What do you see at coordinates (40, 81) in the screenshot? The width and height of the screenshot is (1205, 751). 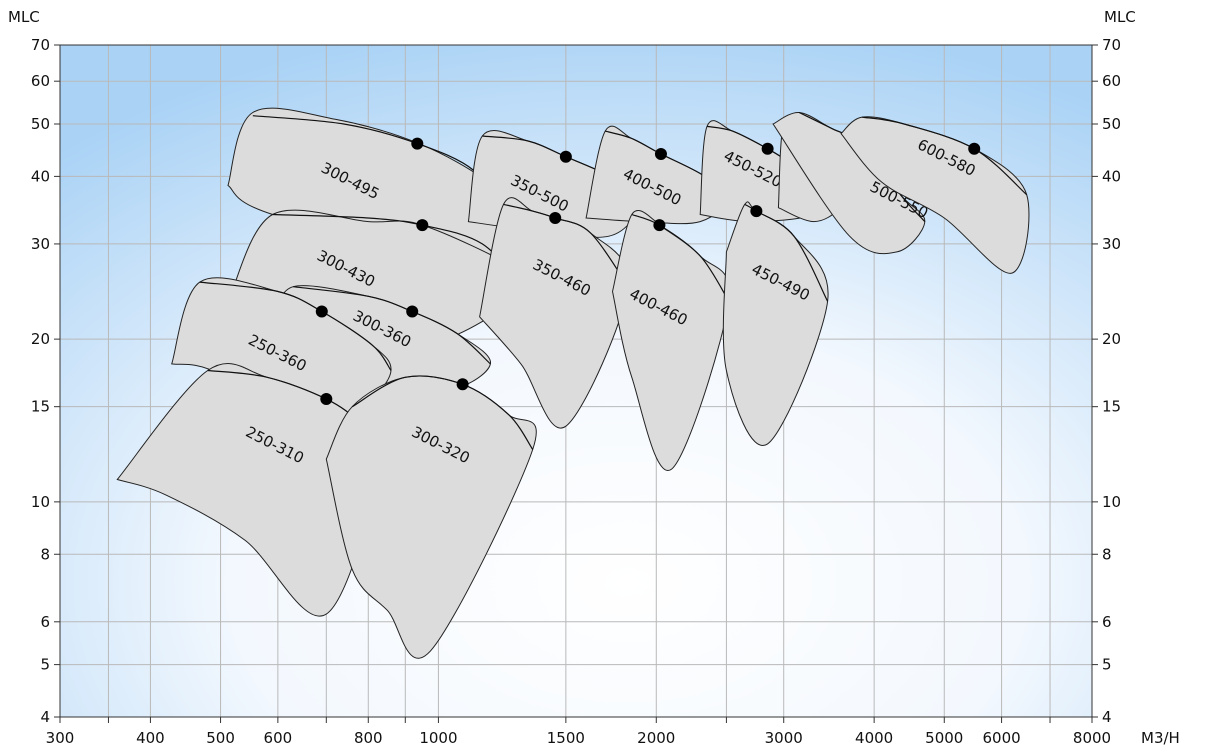 I see `y-tick-label-left: 60` at bounding box center [40, 81].